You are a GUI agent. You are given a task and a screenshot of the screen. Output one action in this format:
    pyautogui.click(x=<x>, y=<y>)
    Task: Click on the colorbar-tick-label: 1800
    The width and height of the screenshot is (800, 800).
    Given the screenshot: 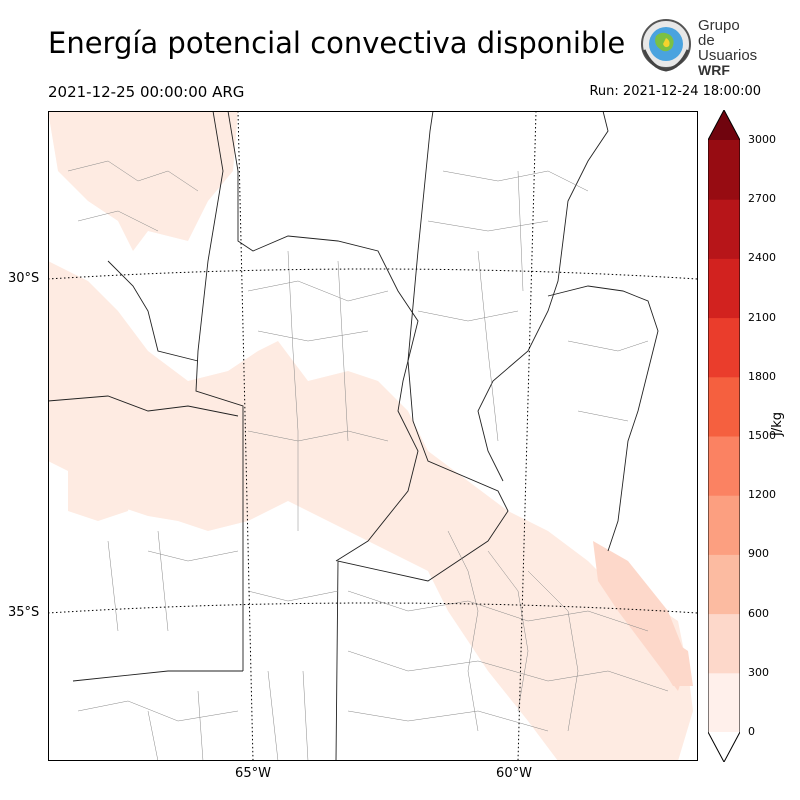 What is the action you would take?
    pyautogui.click(x=762, y=376)
    